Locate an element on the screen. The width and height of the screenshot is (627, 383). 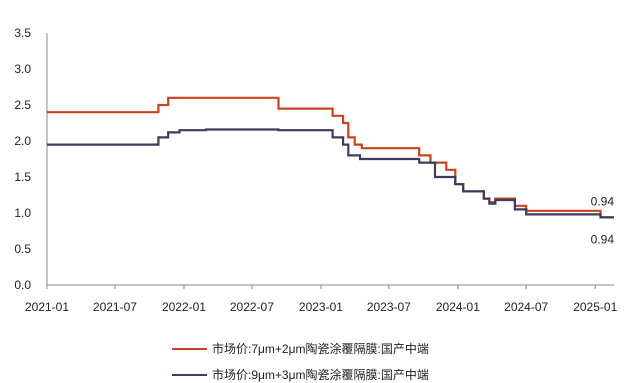
x-tick-label: 2023-01 is located at coordinates (321, 307).